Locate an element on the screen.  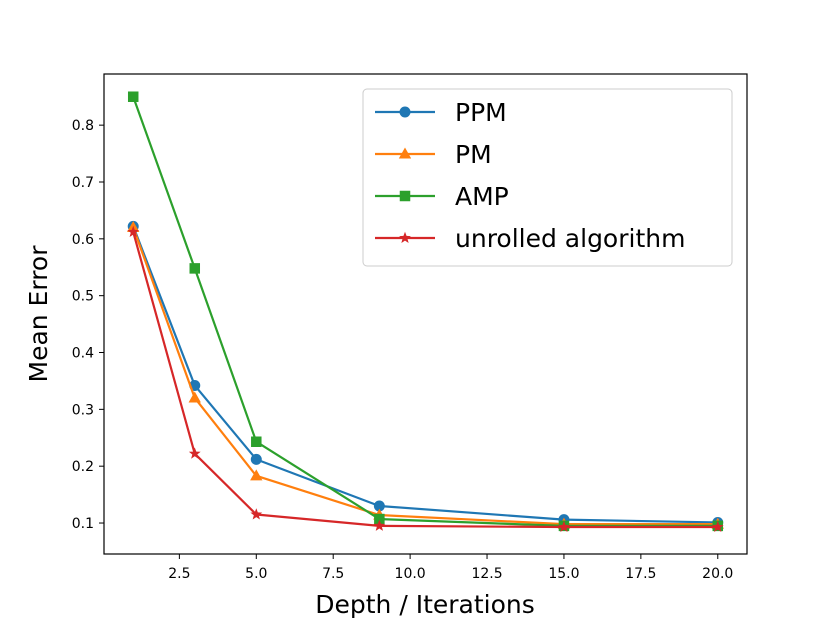
y-tick-label: 0.7 is located at coordinates (83, 183).